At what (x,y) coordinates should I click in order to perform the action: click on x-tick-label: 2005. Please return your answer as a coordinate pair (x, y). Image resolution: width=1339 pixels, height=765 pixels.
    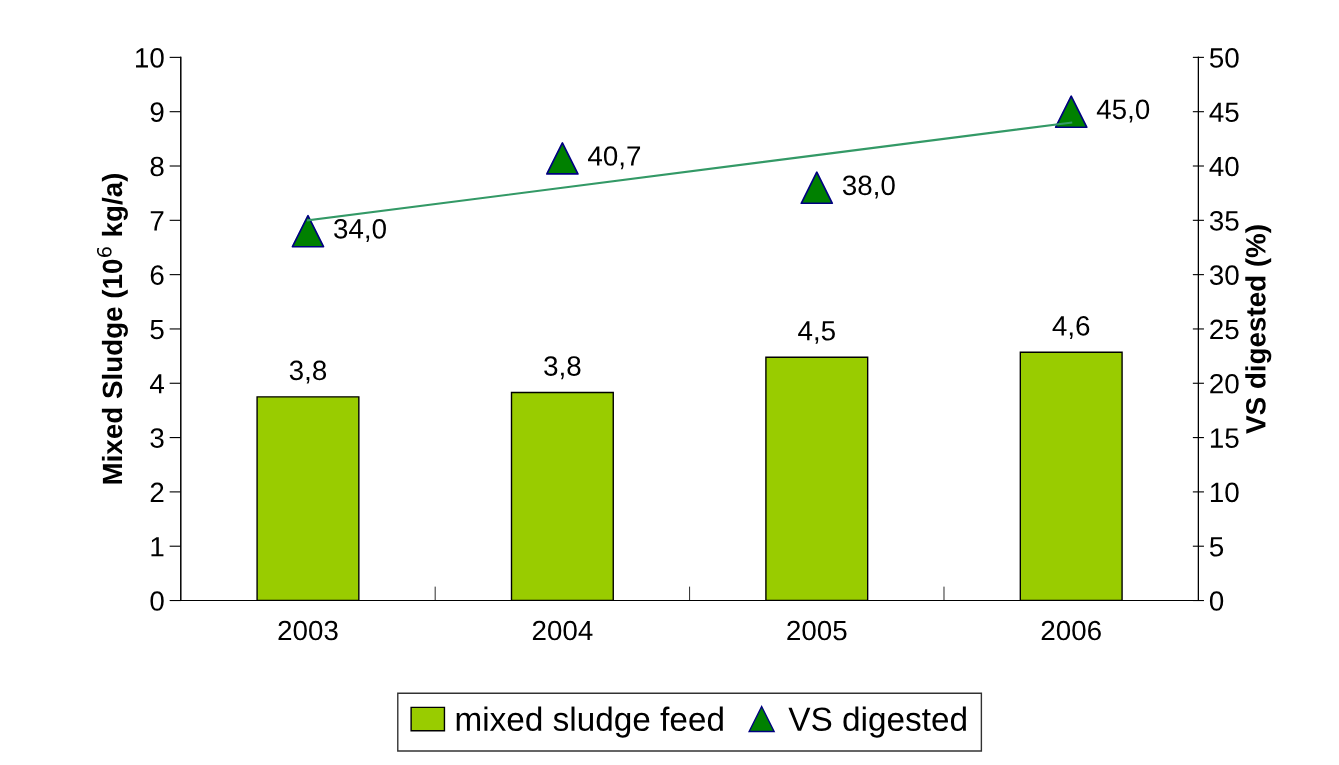
    Looking at the image, I should click on (817, 630).